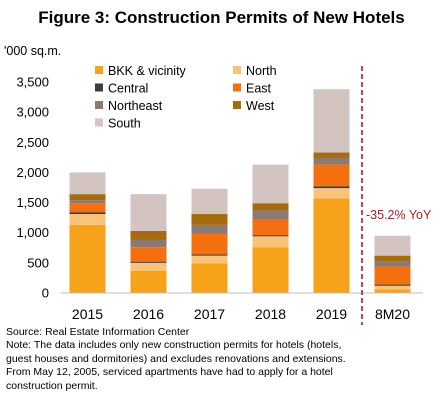 The image size is (443, 411). I want to click on note-line-4: construction permit., so click(52, 385).